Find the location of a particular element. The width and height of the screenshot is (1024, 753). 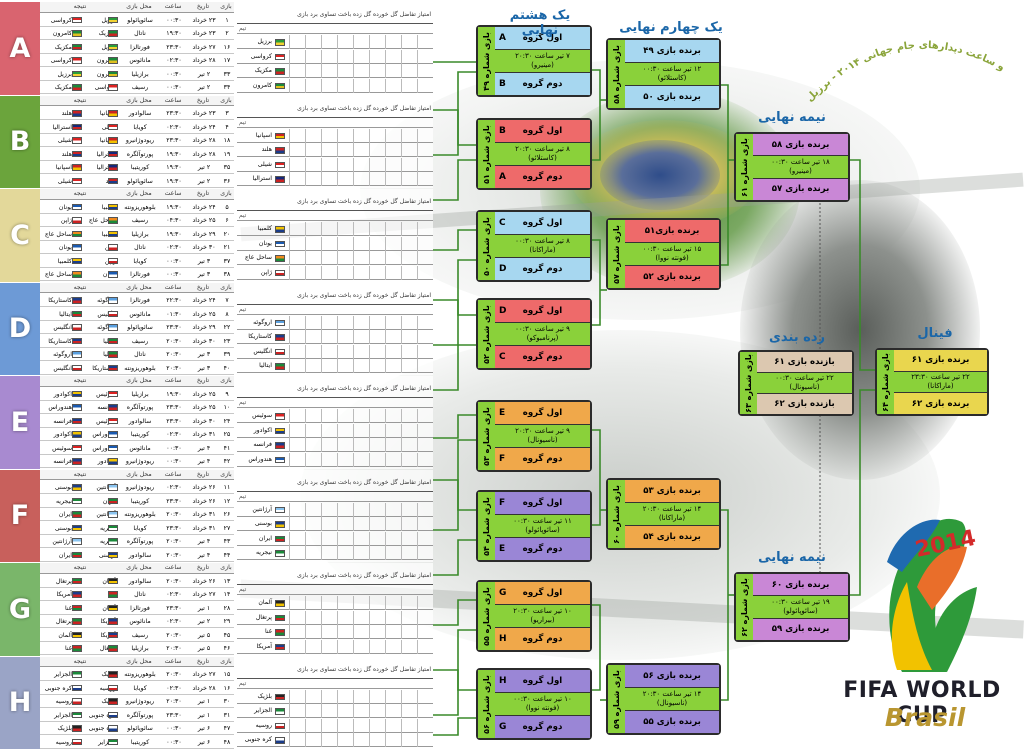

standings-row: اسپانیا is located at coordinates (335, 135).